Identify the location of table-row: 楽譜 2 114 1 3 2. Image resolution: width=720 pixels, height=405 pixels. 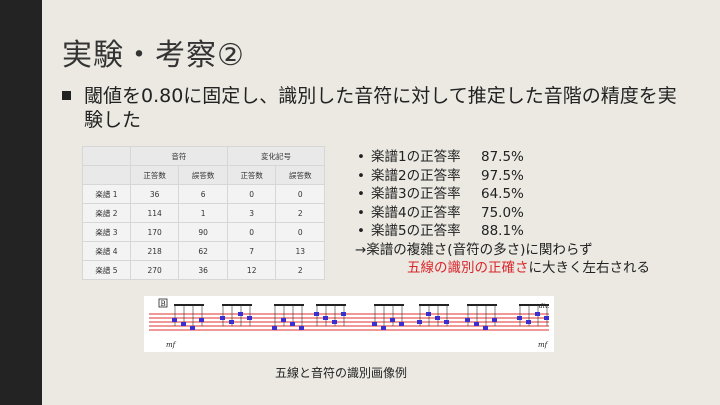
(203, 213).